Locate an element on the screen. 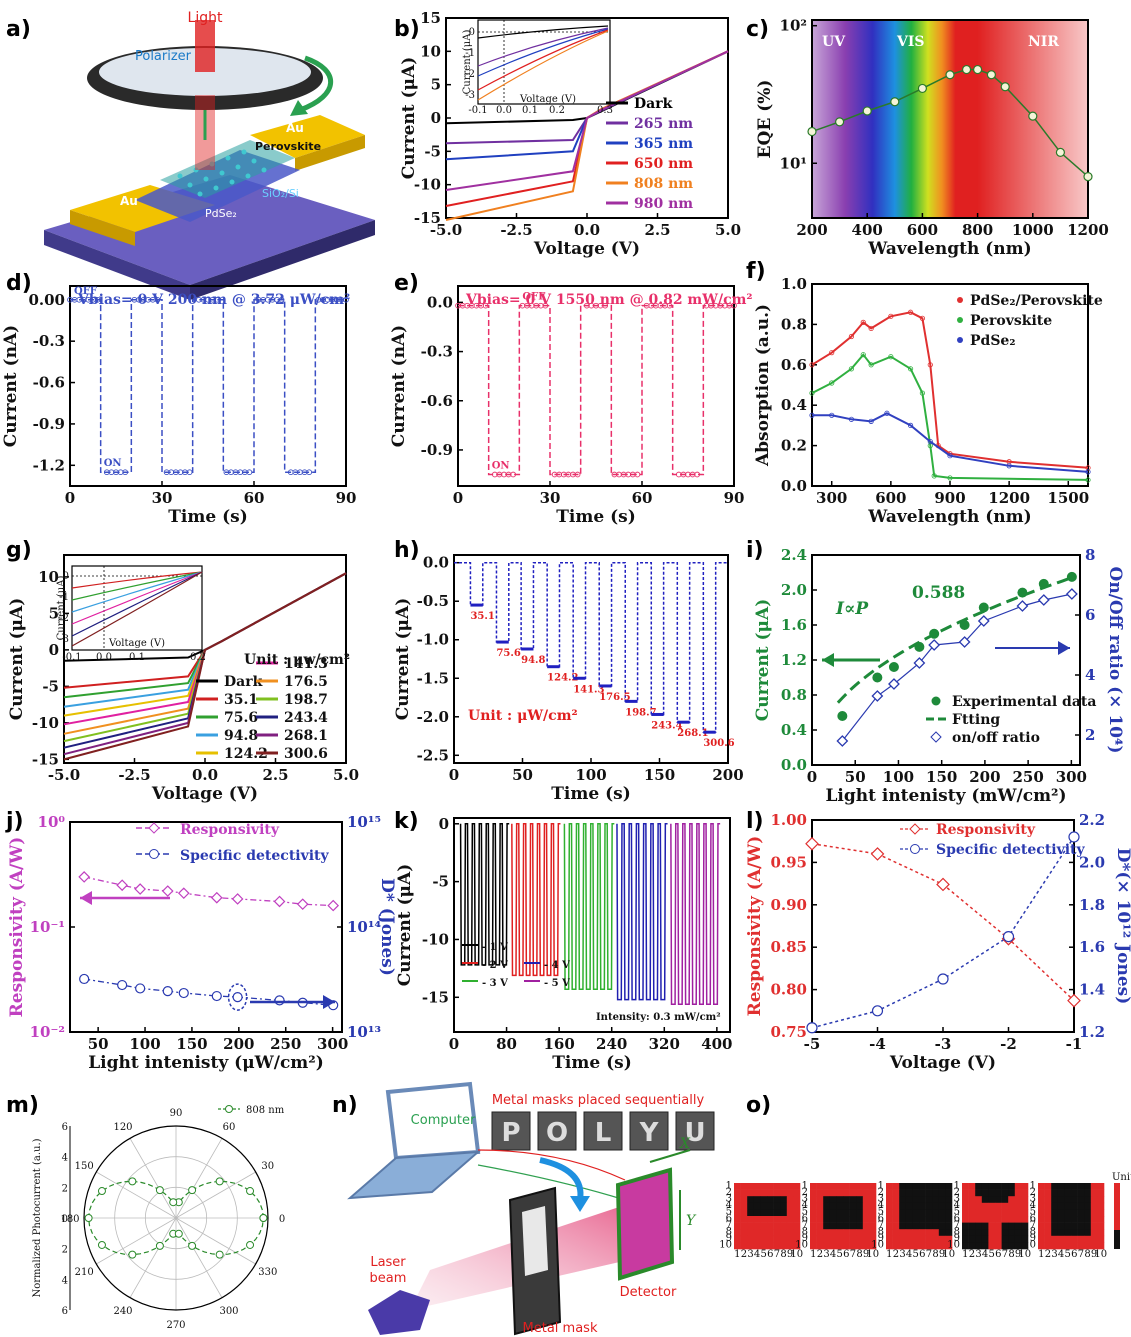 The image size is (1131, 1337). y-tick-label-d-3: -0.9 is located at coordinates (49, 424).